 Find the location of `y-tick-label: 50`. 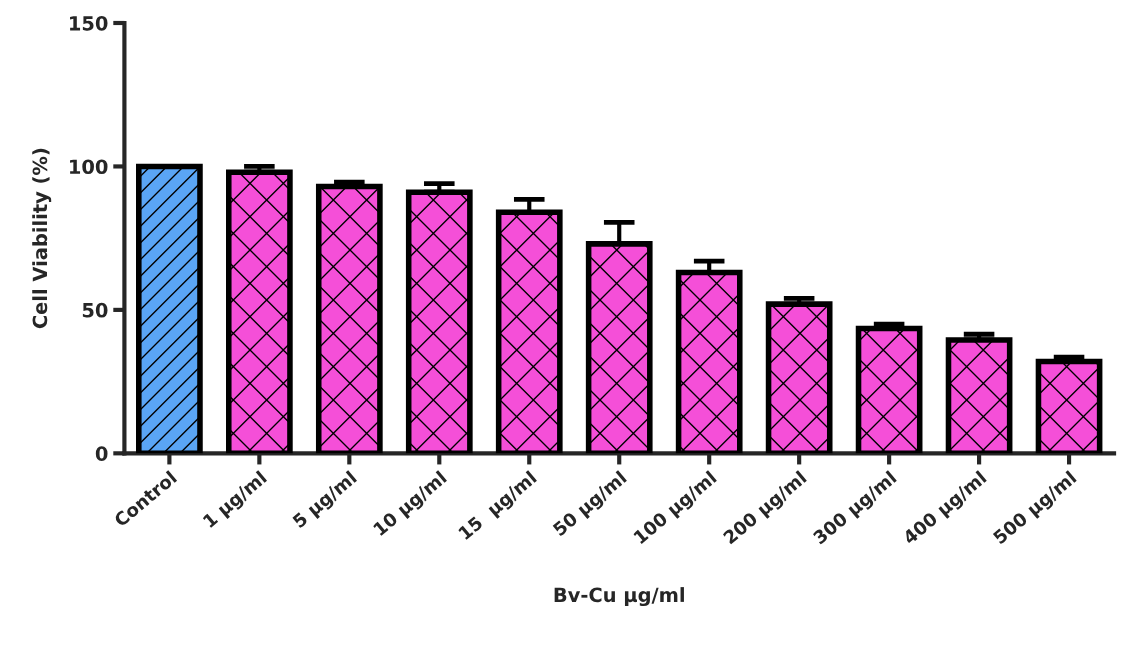

y-tick-label: 50 is located at coordinates (95, 310).